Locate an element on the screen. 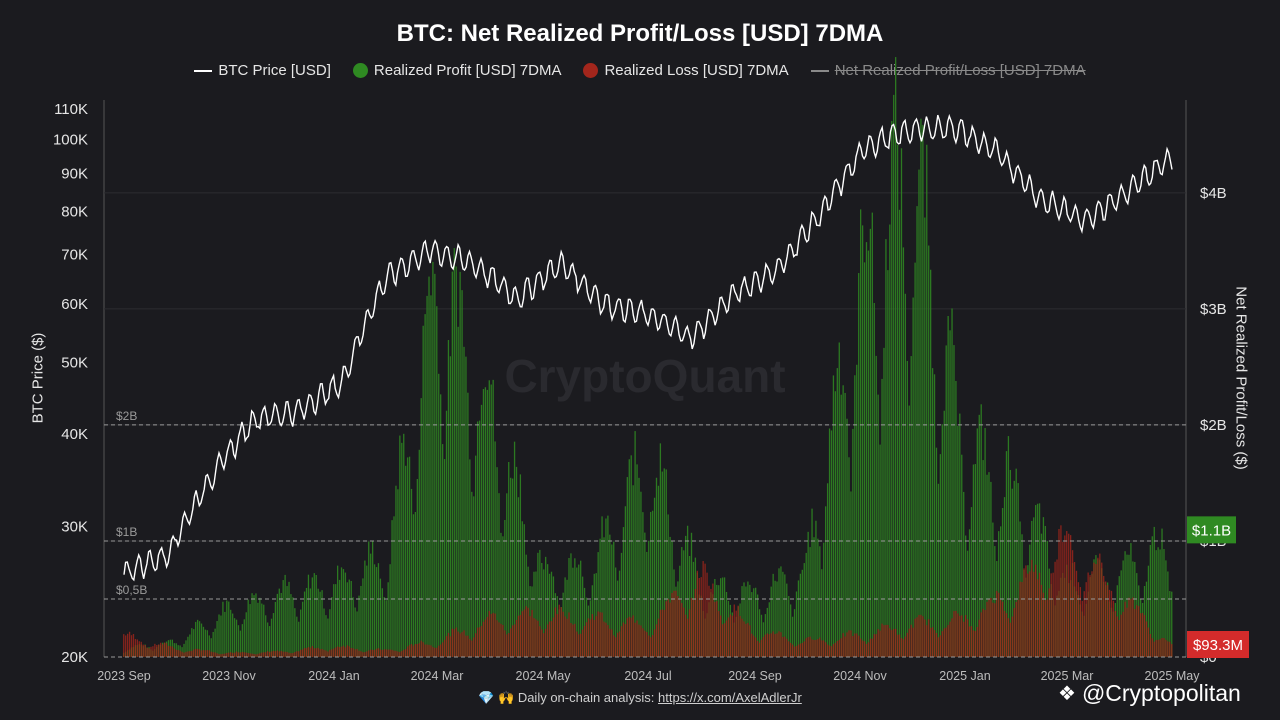 The image size is (1280, 720). footer-link: https://x.com/AxelAdlerJr is located at coordinates (730, 697).